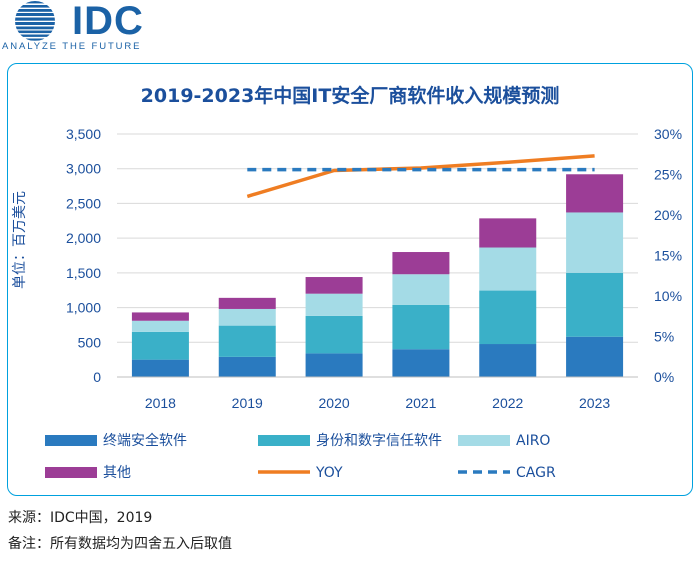  I want to click on logo-brand-text: IDC, so click(108, 21).